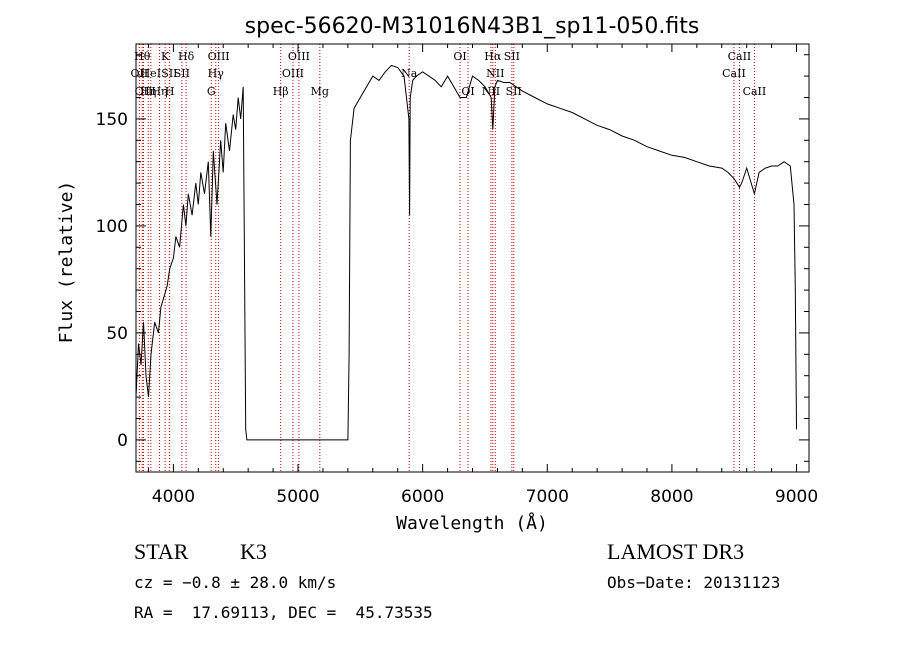 This screenshot has width=900, height=649. What do you see at coordinates (117, 334) in the screenshot?
I see `y-tick-label: 50` at bounding box center [117, 334].